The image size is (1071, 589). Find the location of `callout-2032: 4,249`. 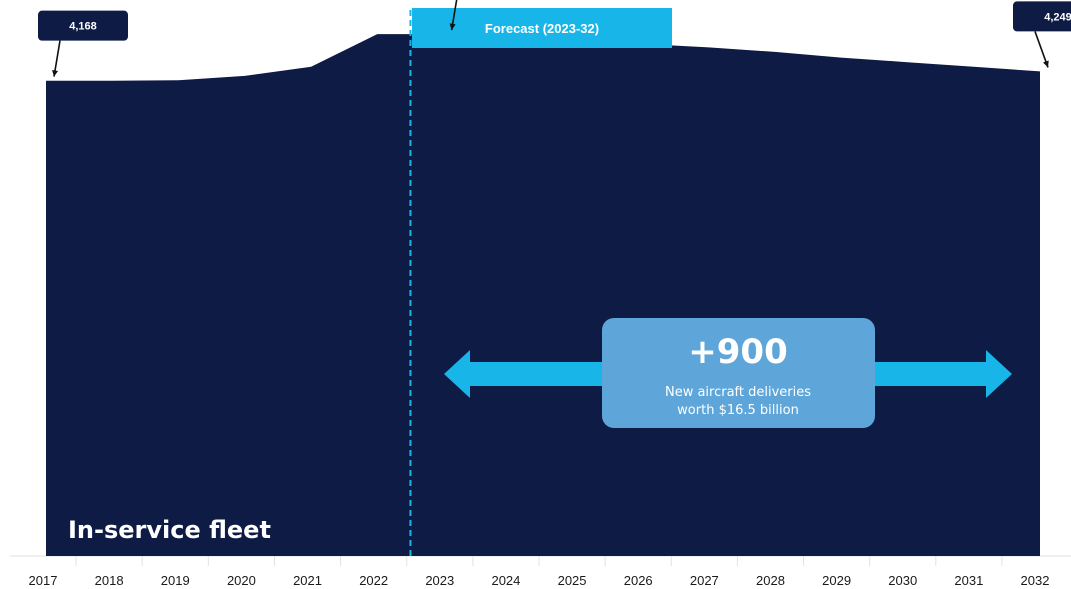

callout-2032: 4,249 is located at coordinates (1042, 34).